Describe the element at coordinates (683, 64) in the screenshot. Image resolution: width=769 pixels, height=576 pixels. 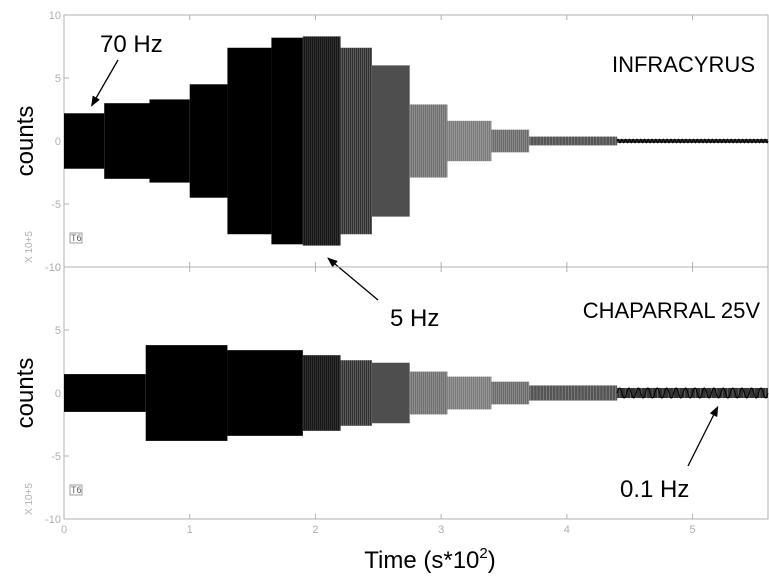
I see `station-title: INFRACYRUS` at that location.